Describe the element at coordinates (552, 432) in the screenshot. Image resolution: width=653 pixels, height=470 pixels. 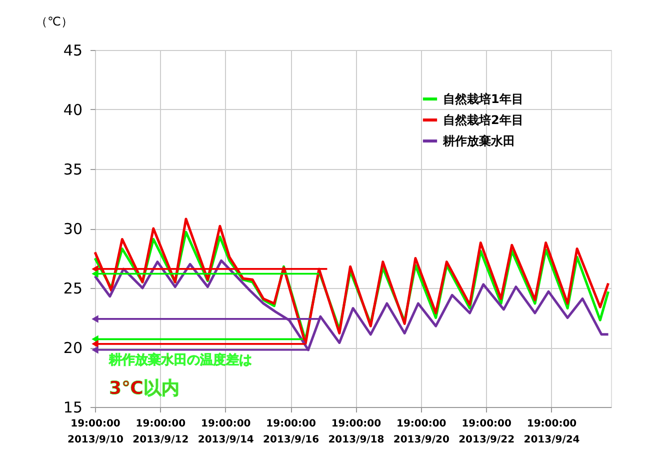
I see `x-tick-label: 19:00:00 2013/9/24` at that location.